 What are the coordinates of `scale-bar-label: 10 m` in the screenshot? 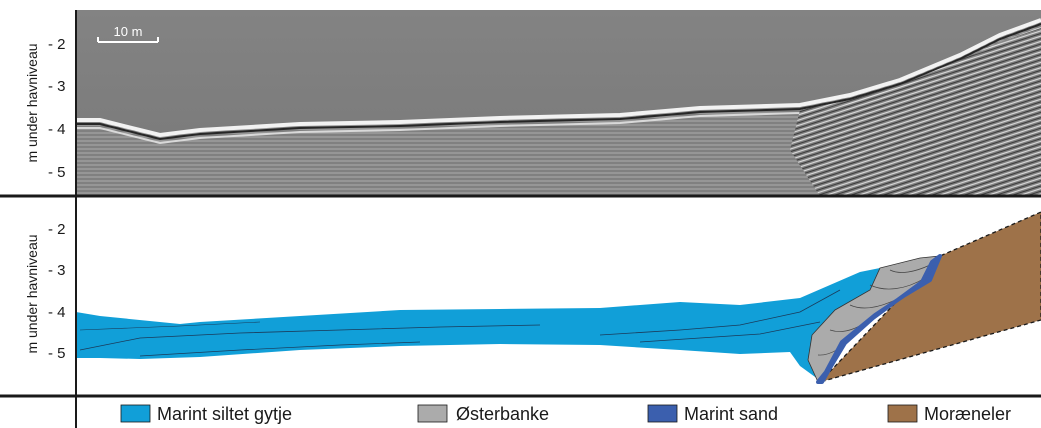 It's located at (128, 31).